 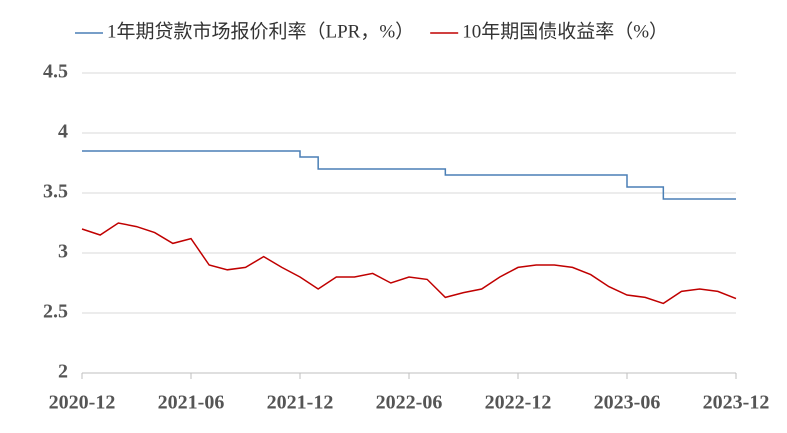 I want to click on y-tick-label: 4.5, so click(x=55, y=72).